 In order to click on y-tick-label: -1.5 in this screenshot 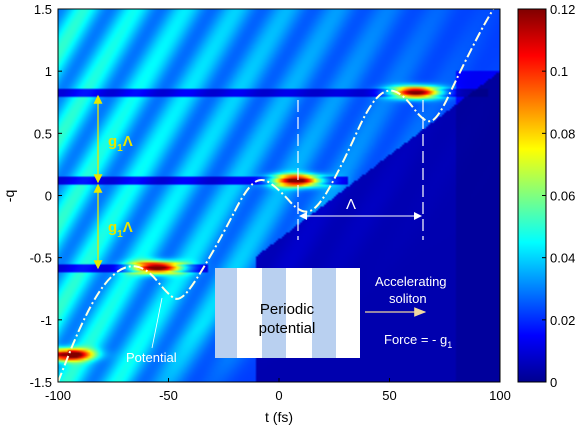, I will do `click(41, 382)`.